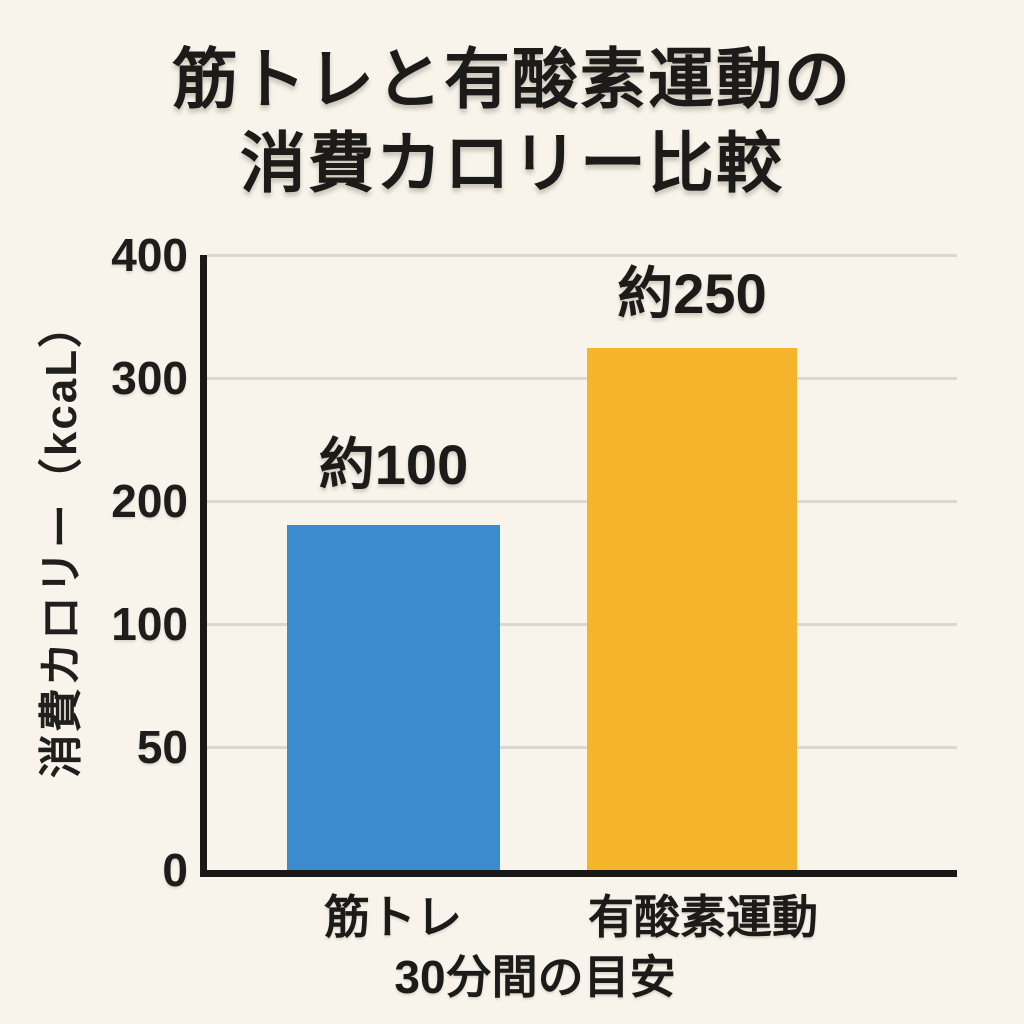 Image resolution: width=1024 pixels, height=1024 pixels. What do you see at coordinates (119, 562) in the screenshot?
I see `y-axis-ticks: 400 300 200 100 50 0` at bounding box center [119, 562].